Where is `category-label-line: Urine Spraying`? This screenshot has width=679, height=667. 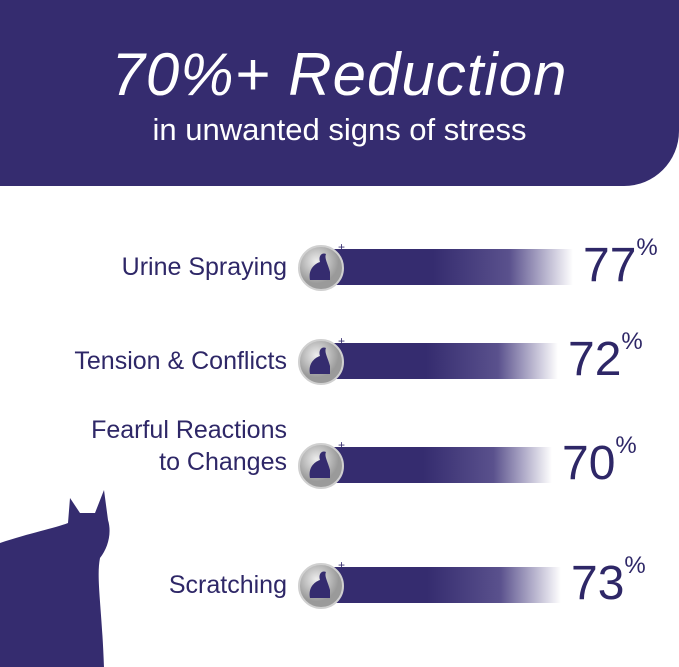 category-label-line: Urine Spraying is located at coordinates (204, 267).